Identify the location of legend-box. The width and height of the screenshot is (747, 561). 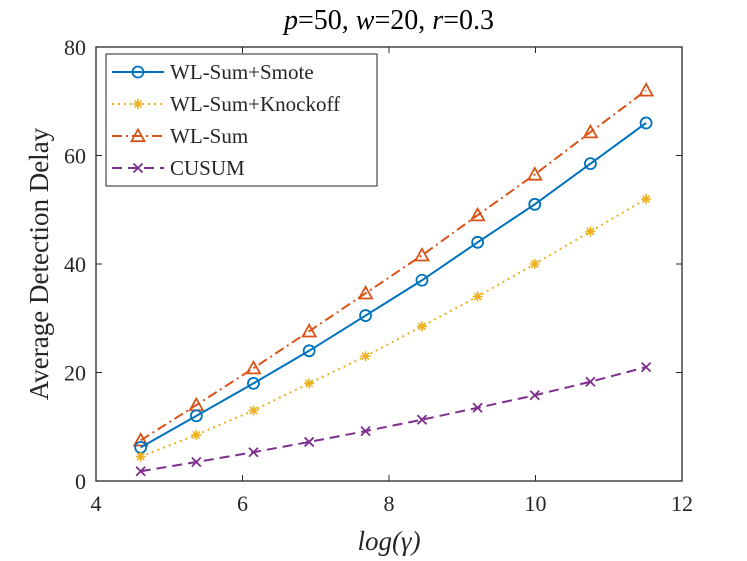
(241, 120).